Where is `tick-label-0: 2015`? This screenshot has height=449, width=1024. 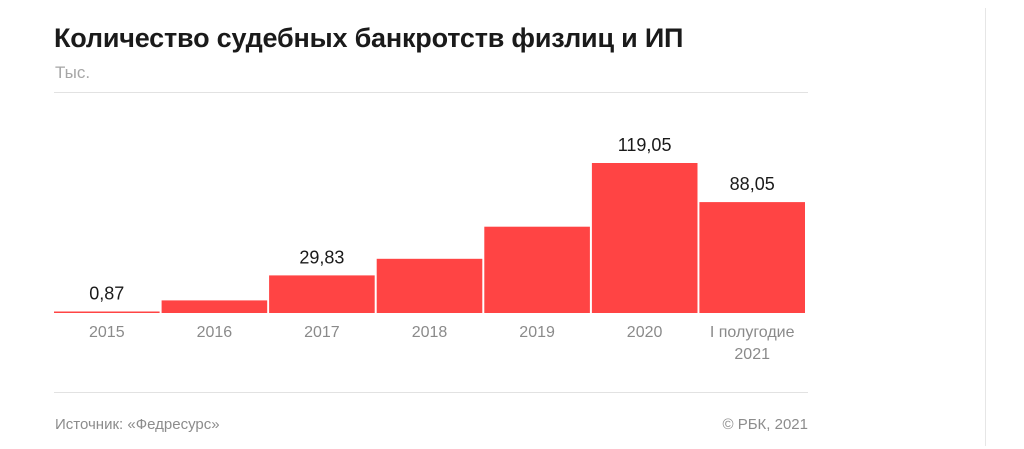
tick-label-0: 2015 is located at coordinates (107, 332).